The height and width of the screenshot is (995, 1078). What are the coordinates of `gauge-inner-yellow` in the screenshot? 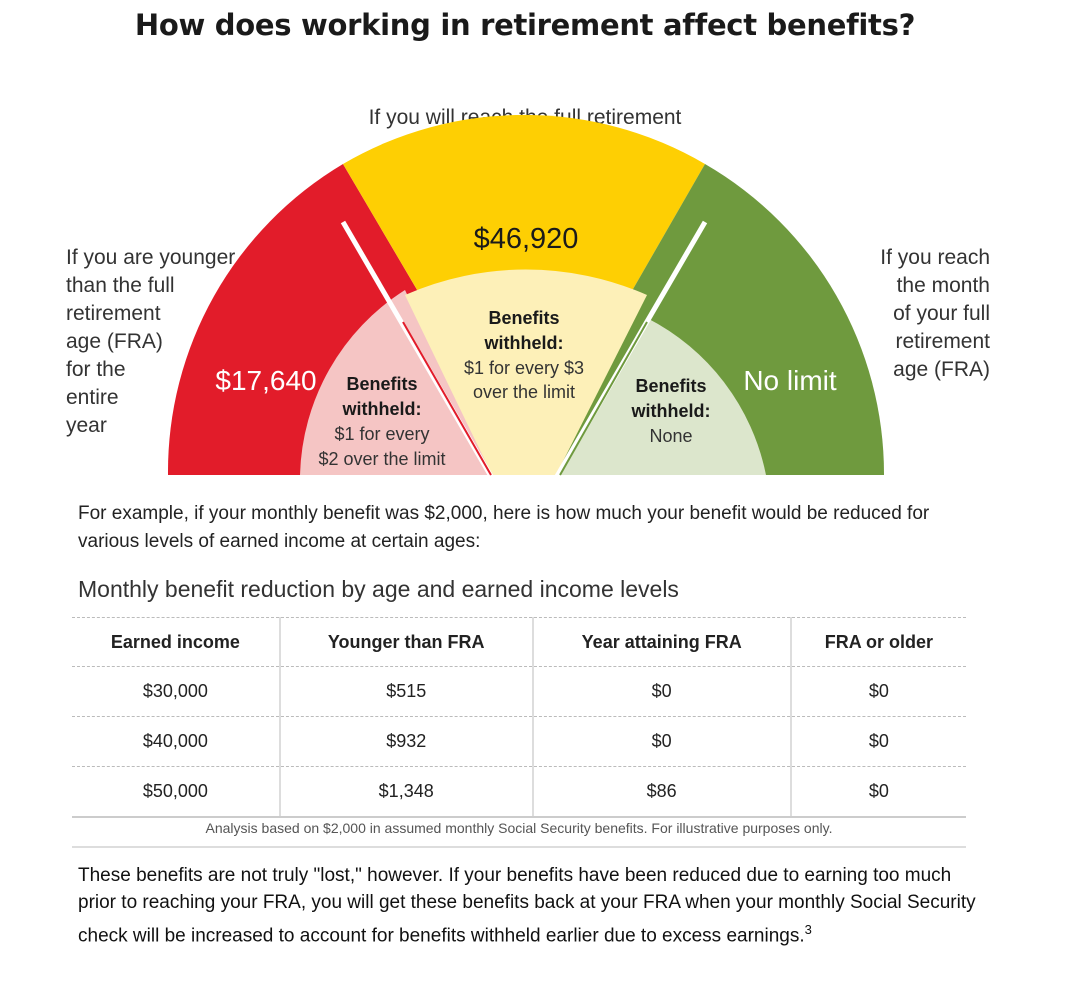 It's located at (526, 372).